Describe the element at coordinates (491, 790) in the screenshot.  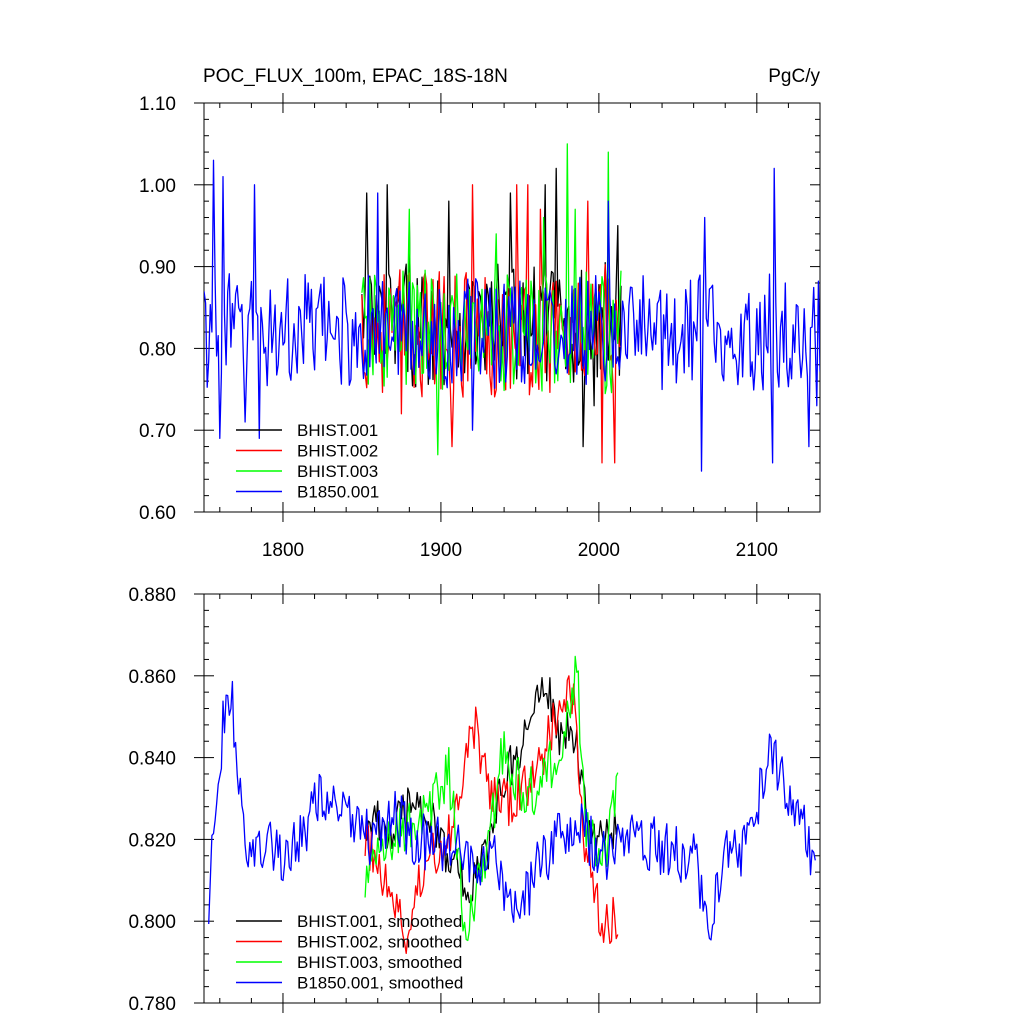
I see `series-line-bhist-001-smoothed` at that location.